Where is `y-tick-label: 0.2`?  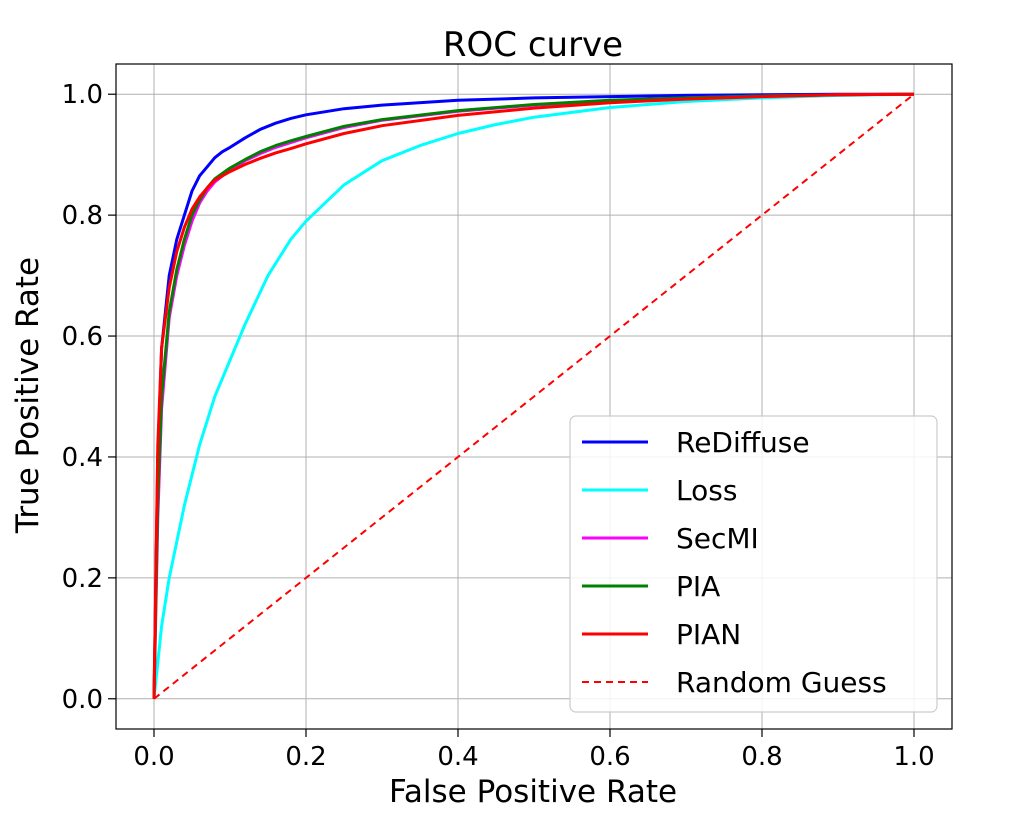
y-tick-label: 0.2 is located at coordinates (82, 579).